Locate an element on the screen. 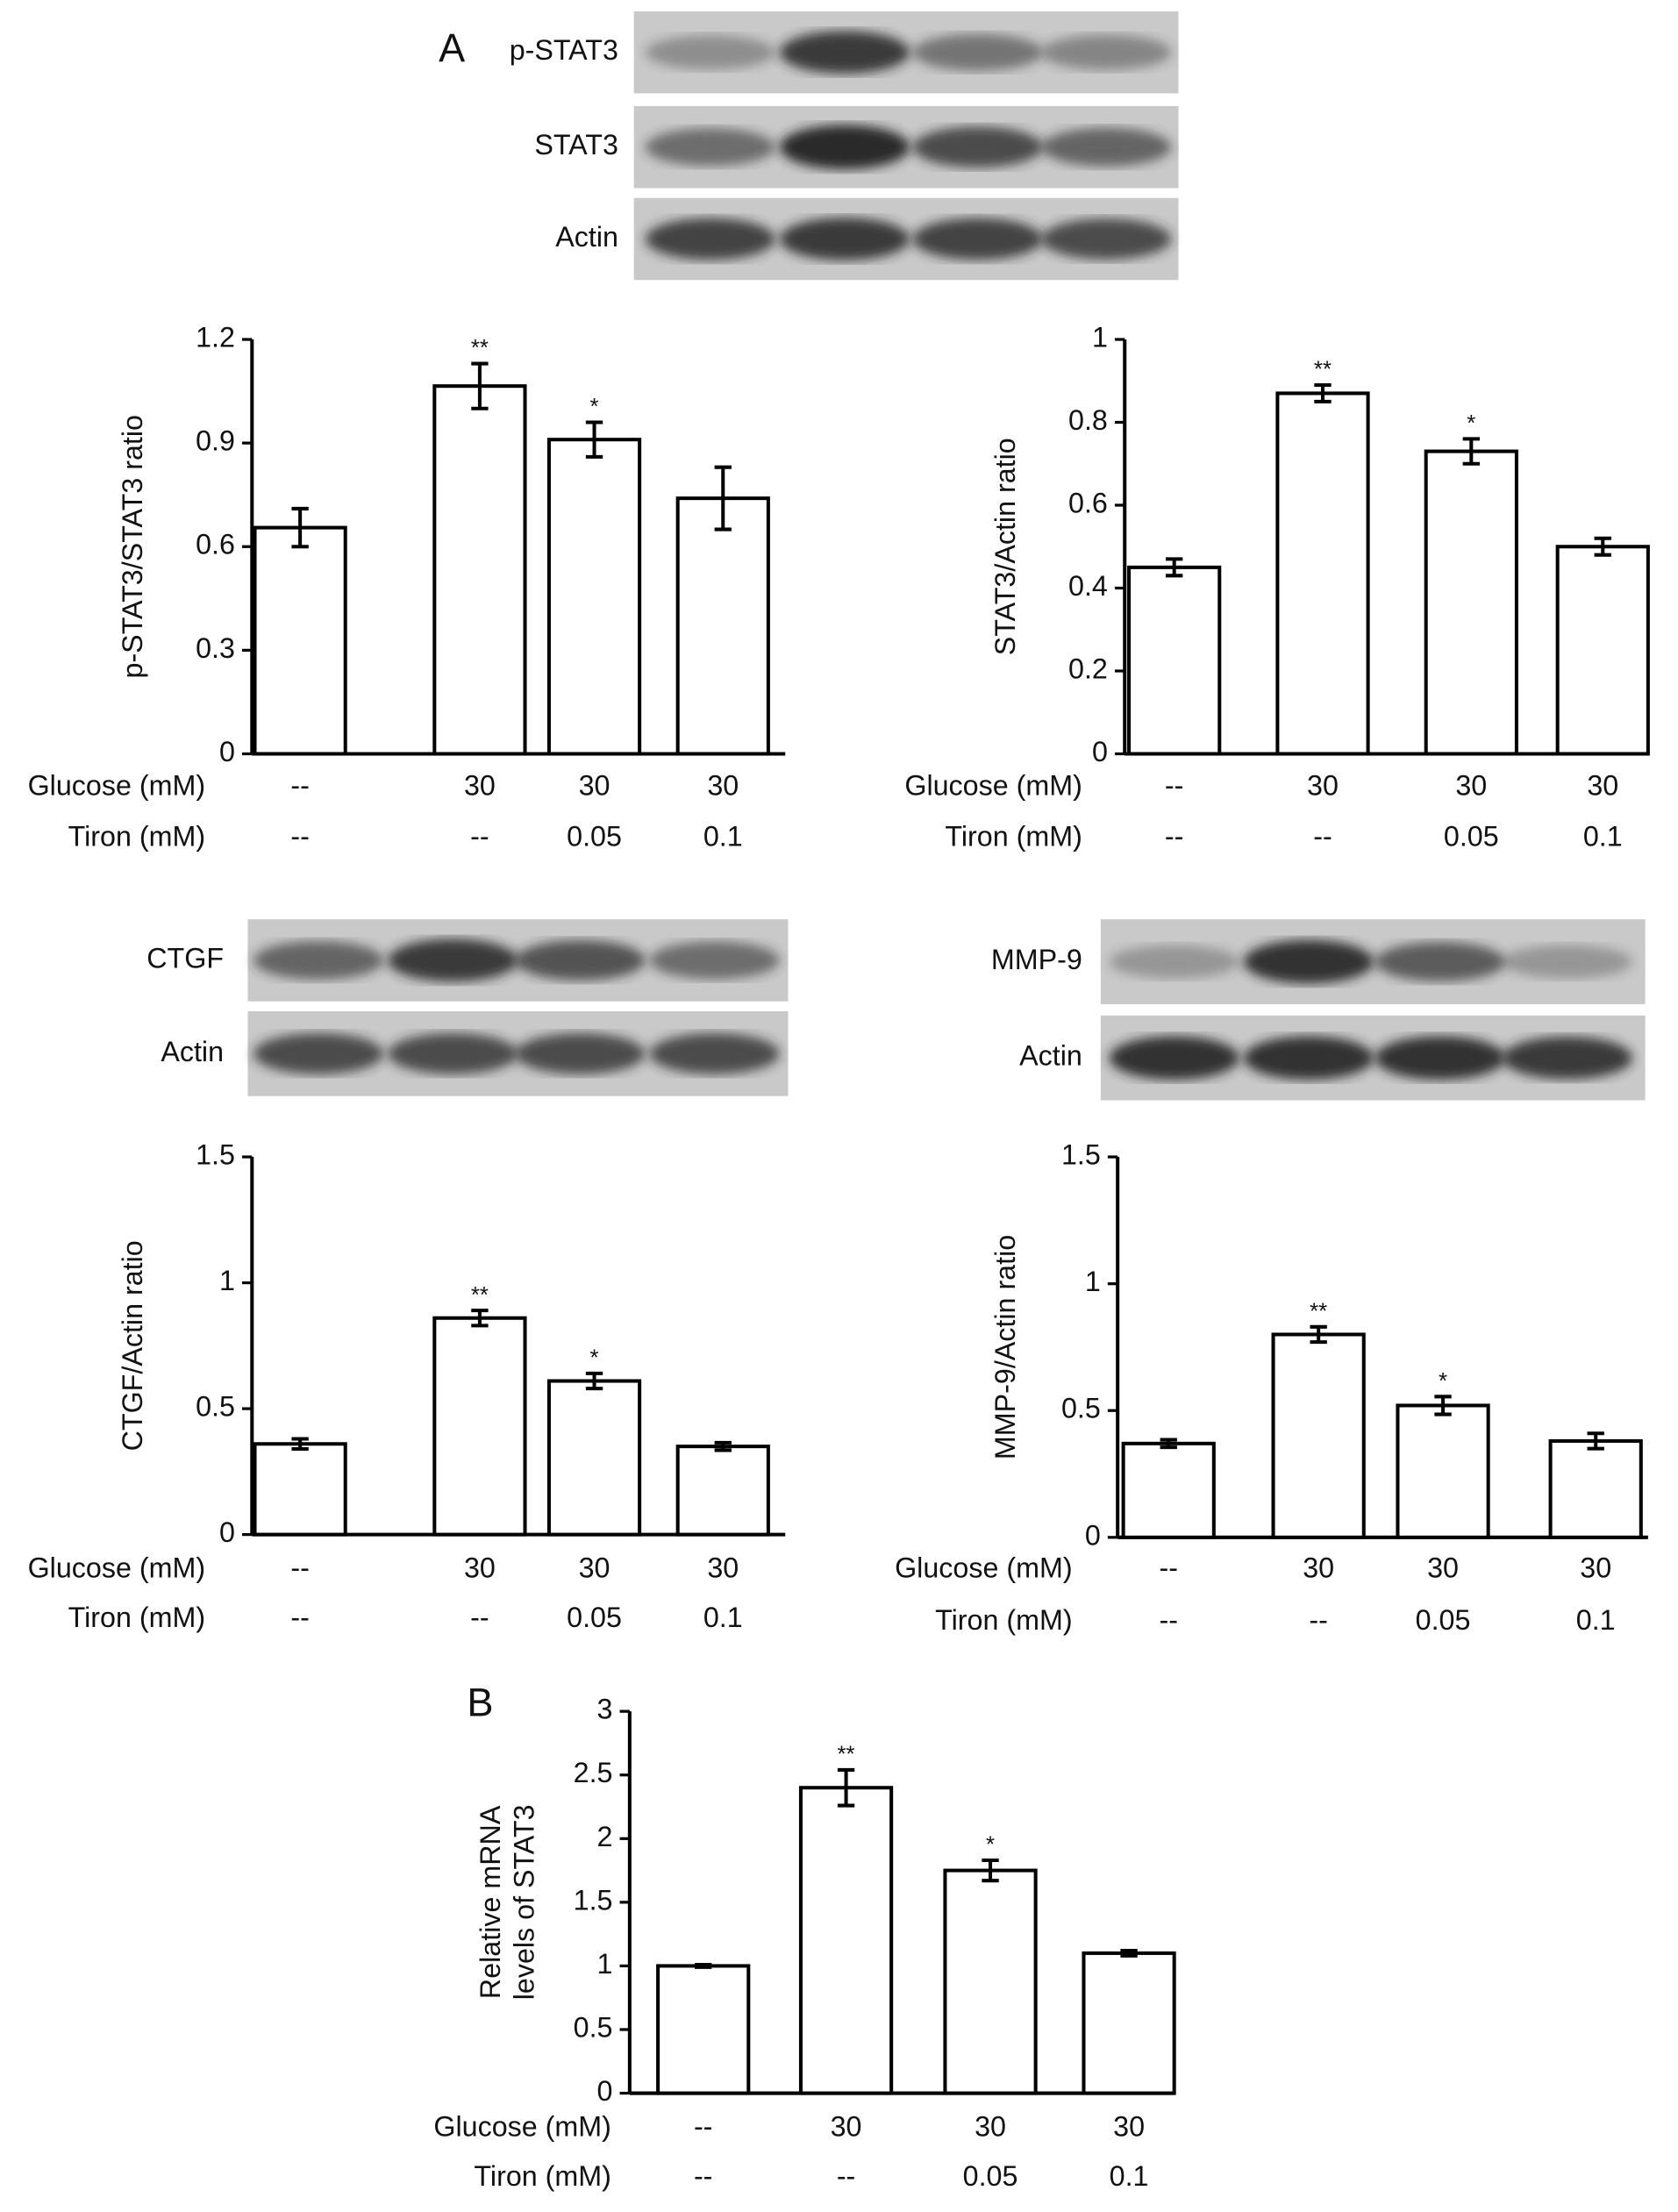  blot-label: CTGF is located at coordinates (185, 958).